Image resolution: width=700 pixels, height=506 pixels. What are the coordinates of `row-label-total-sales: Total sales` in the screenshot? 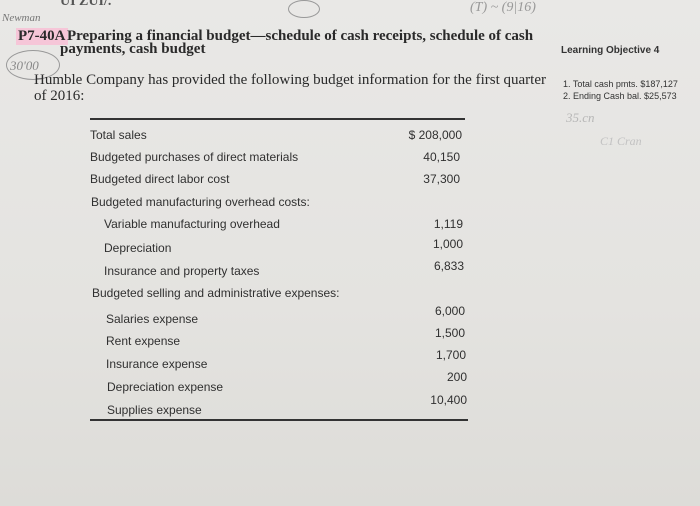 It's located at (118, 135).